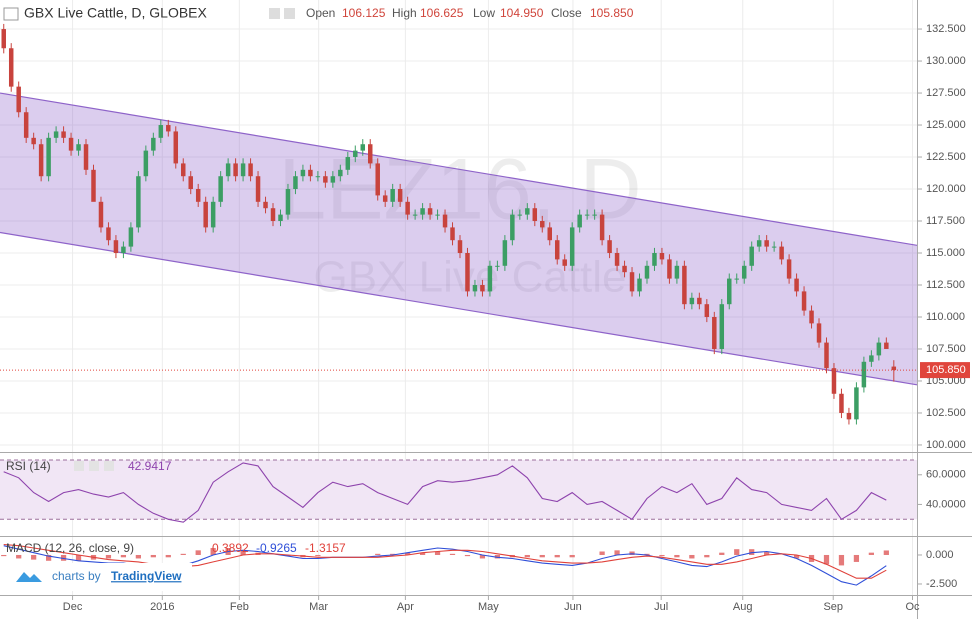 This screenshot has height=619, width=972. Describe the element at coordinates (318, 607) in the screenshot. I see `x-tick-label: Mar` at that location.